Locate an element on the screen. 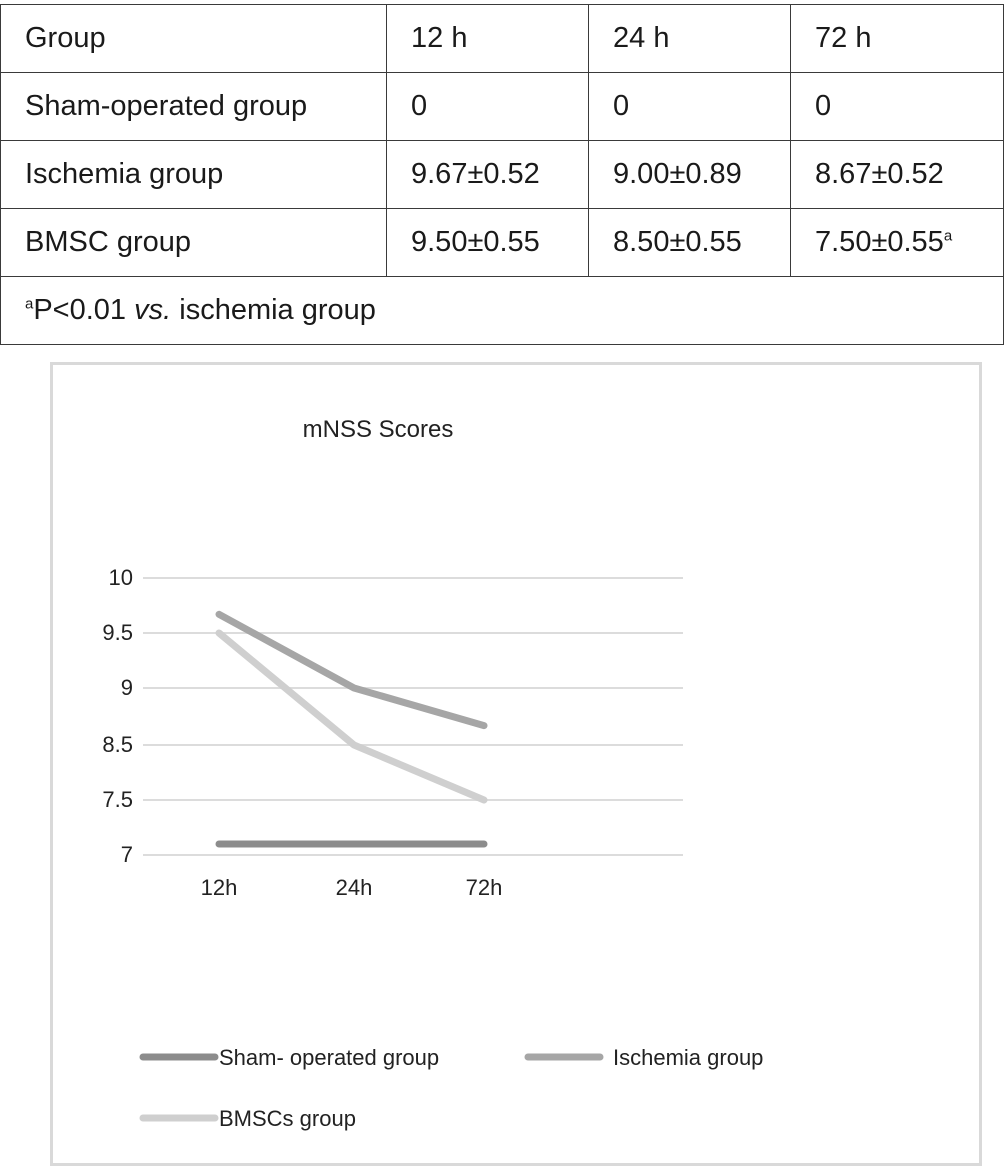 Image resolution: width=1005 pixels, height=1176 pixels. y-tick-label: 9 is located at coordinates (127, 687).